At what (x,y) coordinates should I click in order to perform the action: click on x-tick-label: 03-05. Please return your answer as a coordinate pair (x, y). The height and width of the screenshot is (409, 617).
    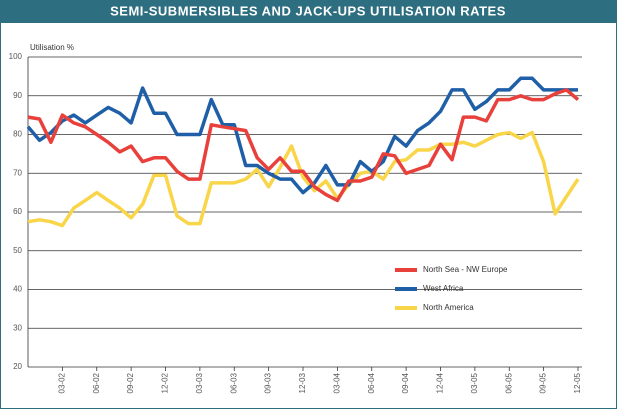
    Looking at the image, I should click on (474, 382).